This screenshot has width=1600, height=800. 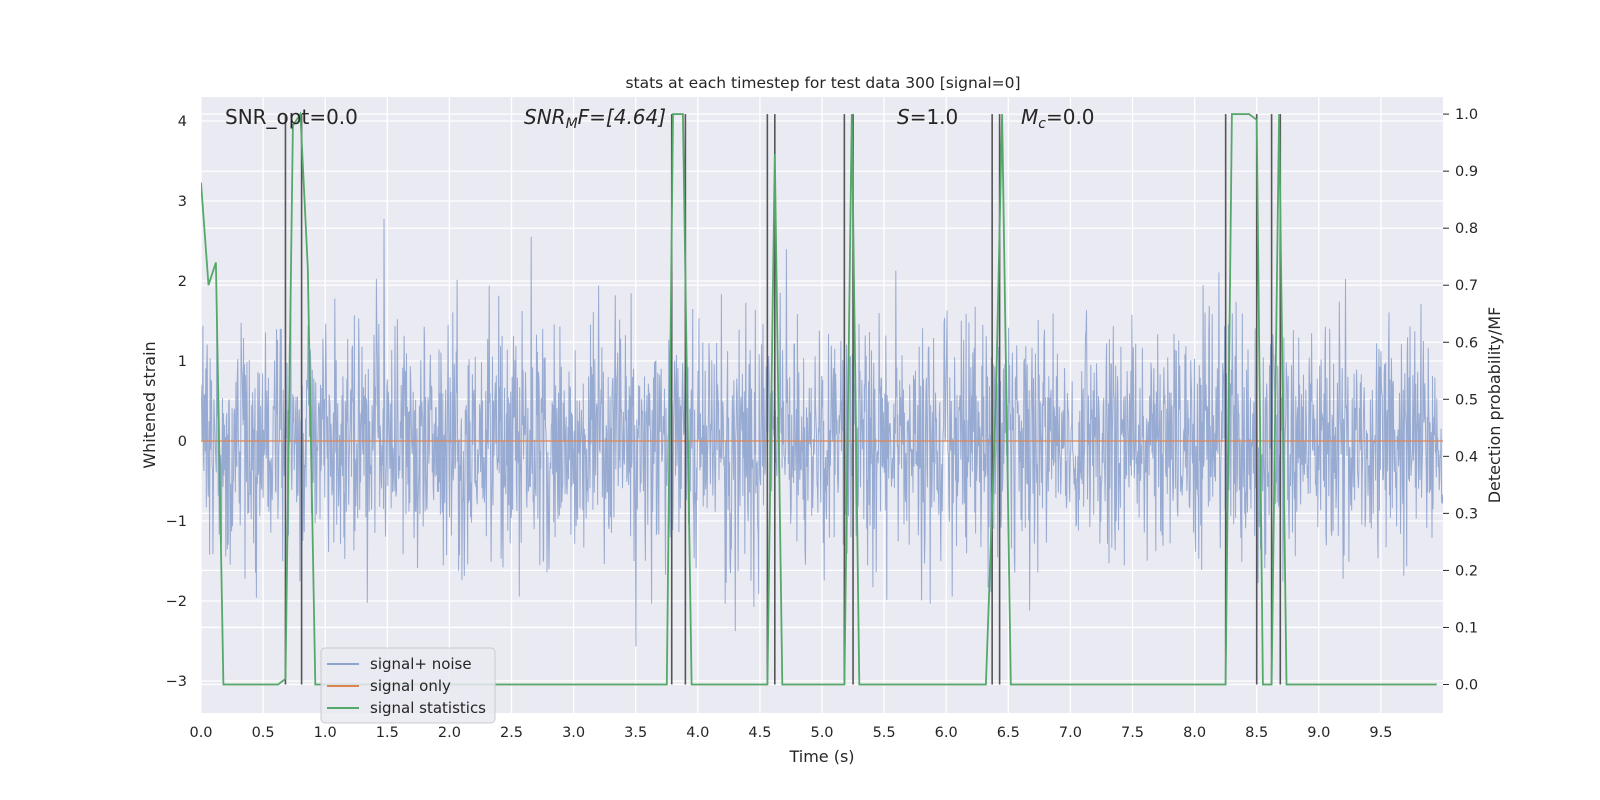 What do you see at coordinates (1466, 400) in the screenshot?
I see `right-tick-label: 0.5` at bounding box center [1466, 400].